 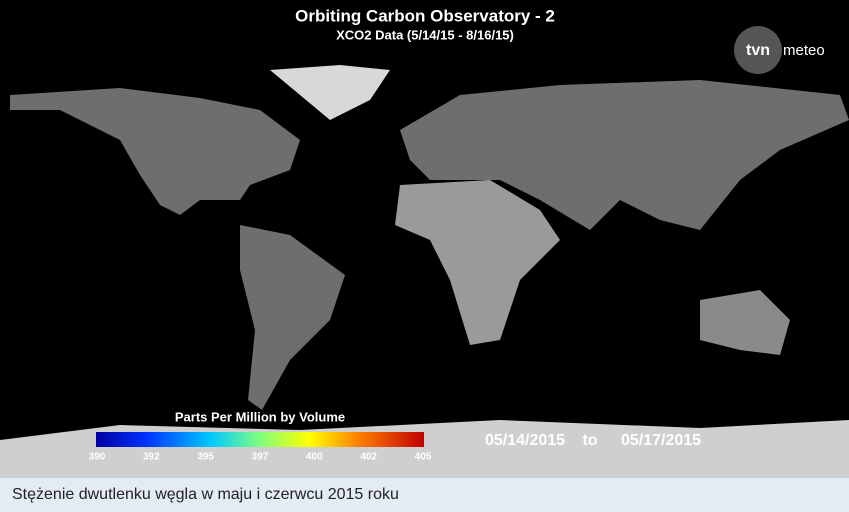 I want to click on colorbar-tick-label: 397, so click(x=260, y=457).